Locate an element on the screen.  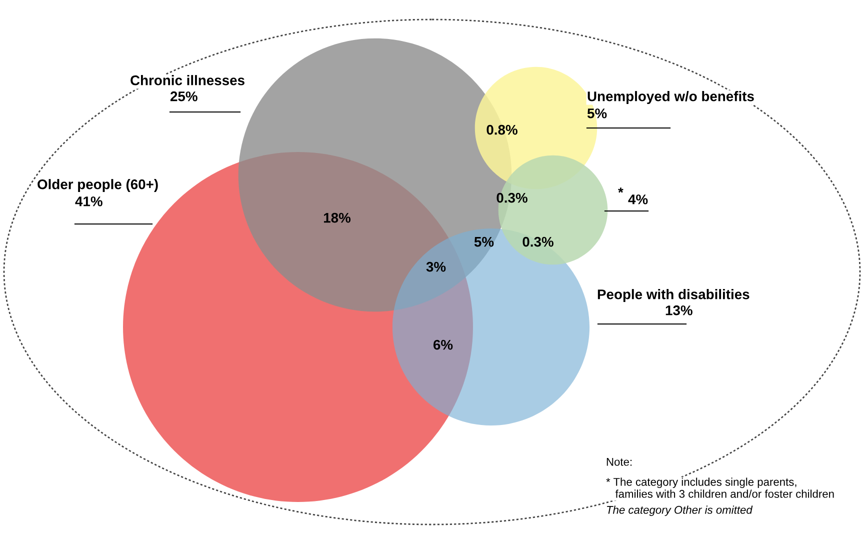
text: 6% is located at coordinates (443, 345).